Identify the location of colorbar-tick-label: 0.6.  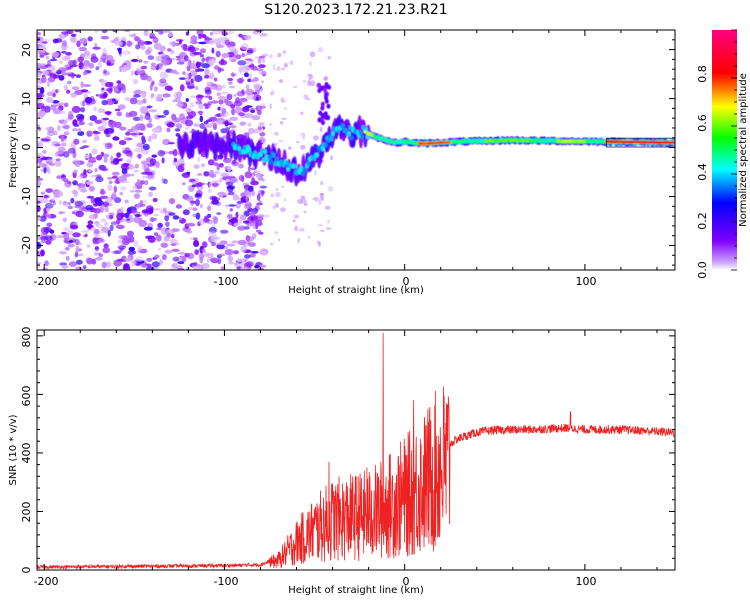
(702, 123).